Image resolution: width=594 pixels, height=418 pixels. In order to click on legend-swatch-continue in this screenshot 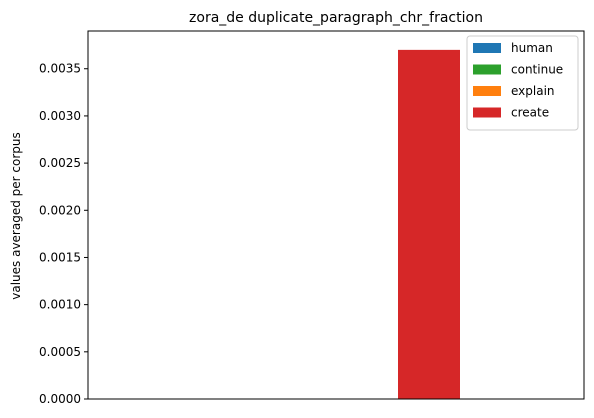, I will do `click(487, 69)`.